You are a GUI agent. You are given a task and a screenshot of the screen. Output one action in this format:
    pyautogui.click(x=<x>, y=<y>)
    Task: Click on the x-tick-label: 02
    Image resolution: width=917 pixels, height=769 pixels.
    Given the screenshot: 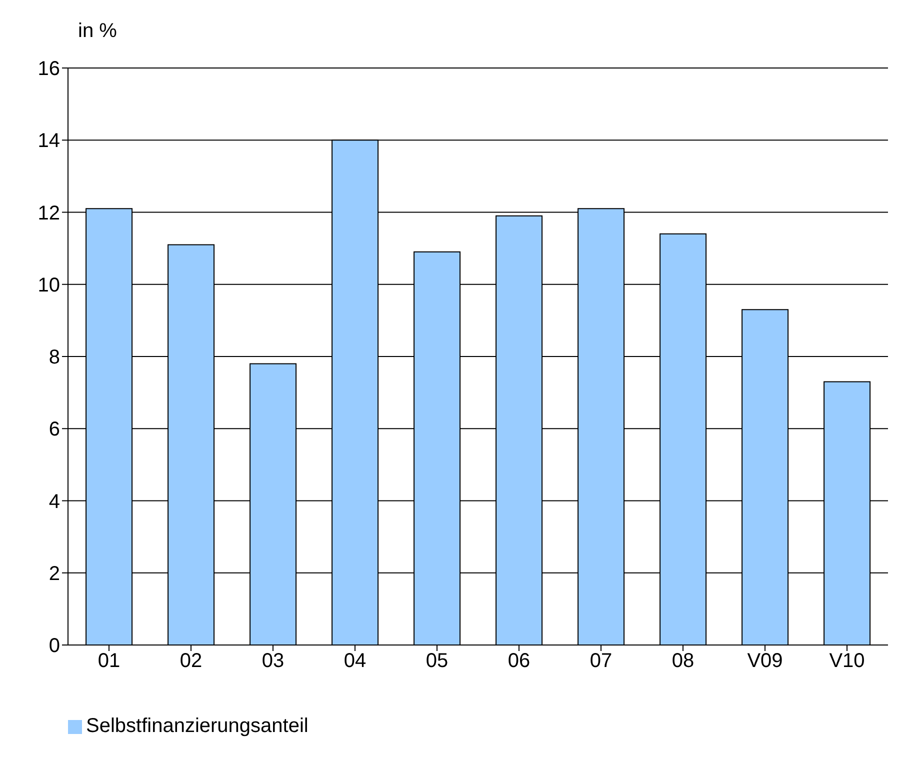 What is the action you would take?
    pyautogui.click(x=191, y=661)
    